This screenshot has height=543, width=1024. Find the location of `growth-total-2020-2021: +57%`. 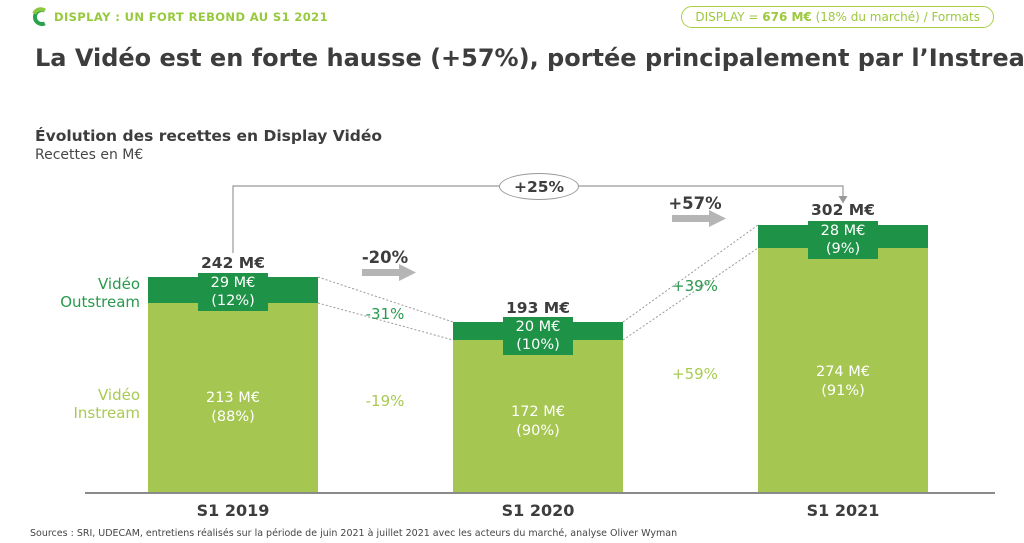

growth-total-2020-2021: +57% is located at coordinates (695, 203).